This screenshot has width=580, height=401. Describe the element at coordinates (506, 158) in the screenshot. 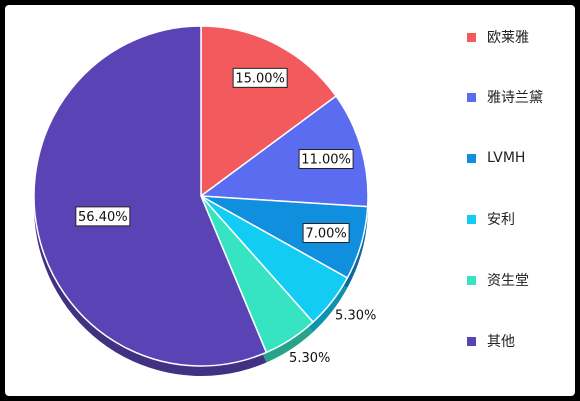

I see `legend-label: LVMH` at that location.